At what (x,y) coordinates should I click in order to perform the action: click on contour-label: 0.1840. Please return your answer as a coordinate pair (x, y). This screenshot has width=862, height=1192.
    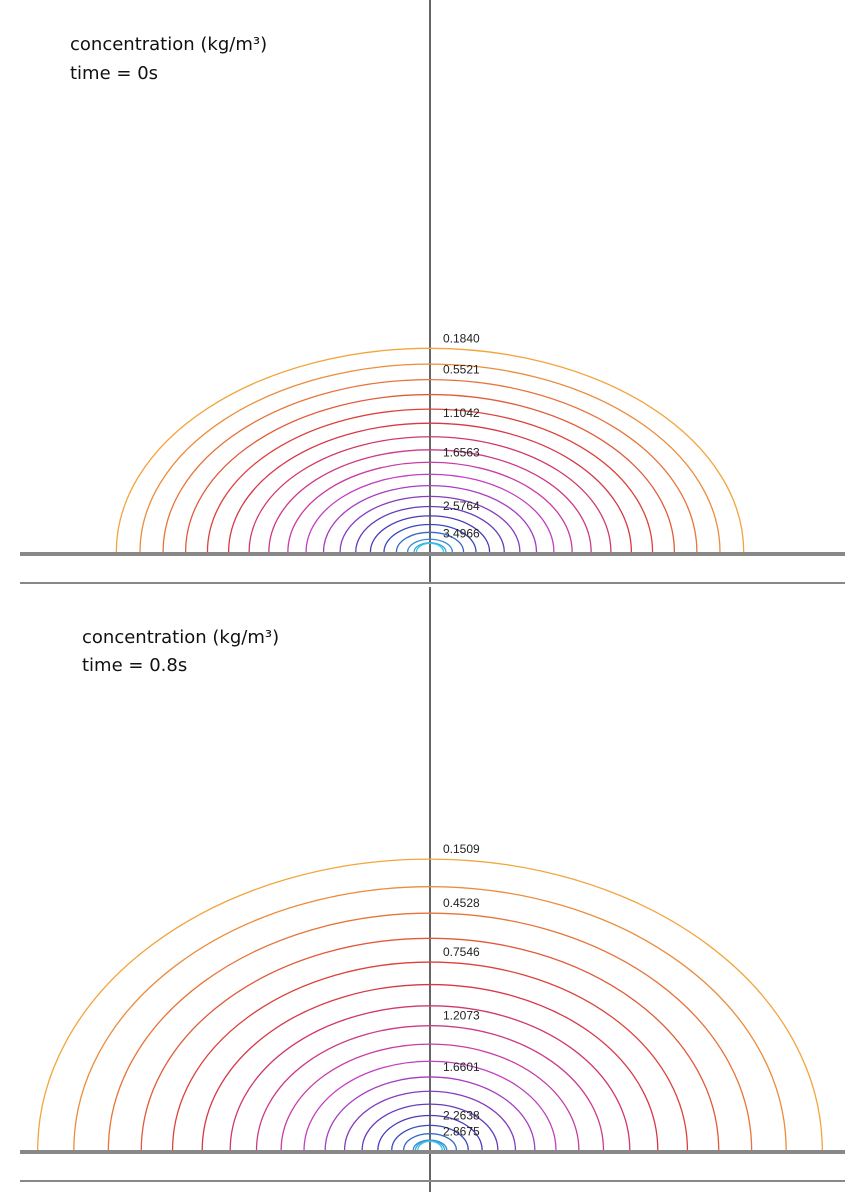
    Looking at the image, I should click on (461, 338).